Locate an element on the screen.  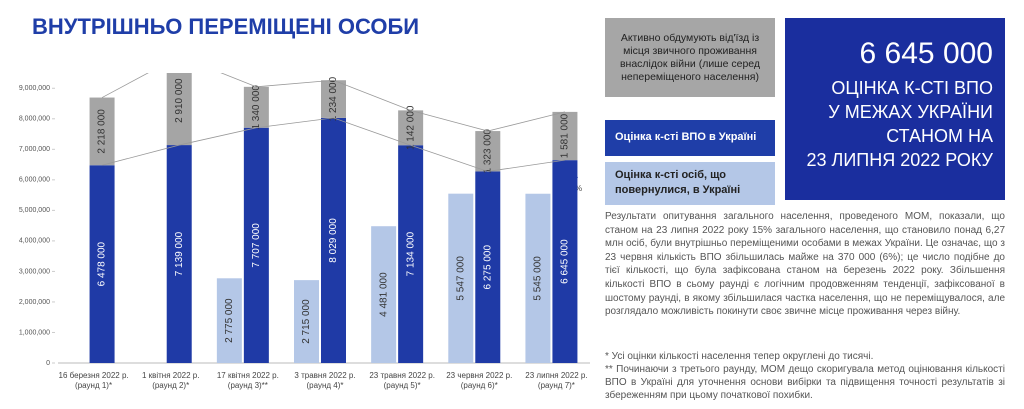
data-label: 5 547 000 is located at coordinates (460, 278).